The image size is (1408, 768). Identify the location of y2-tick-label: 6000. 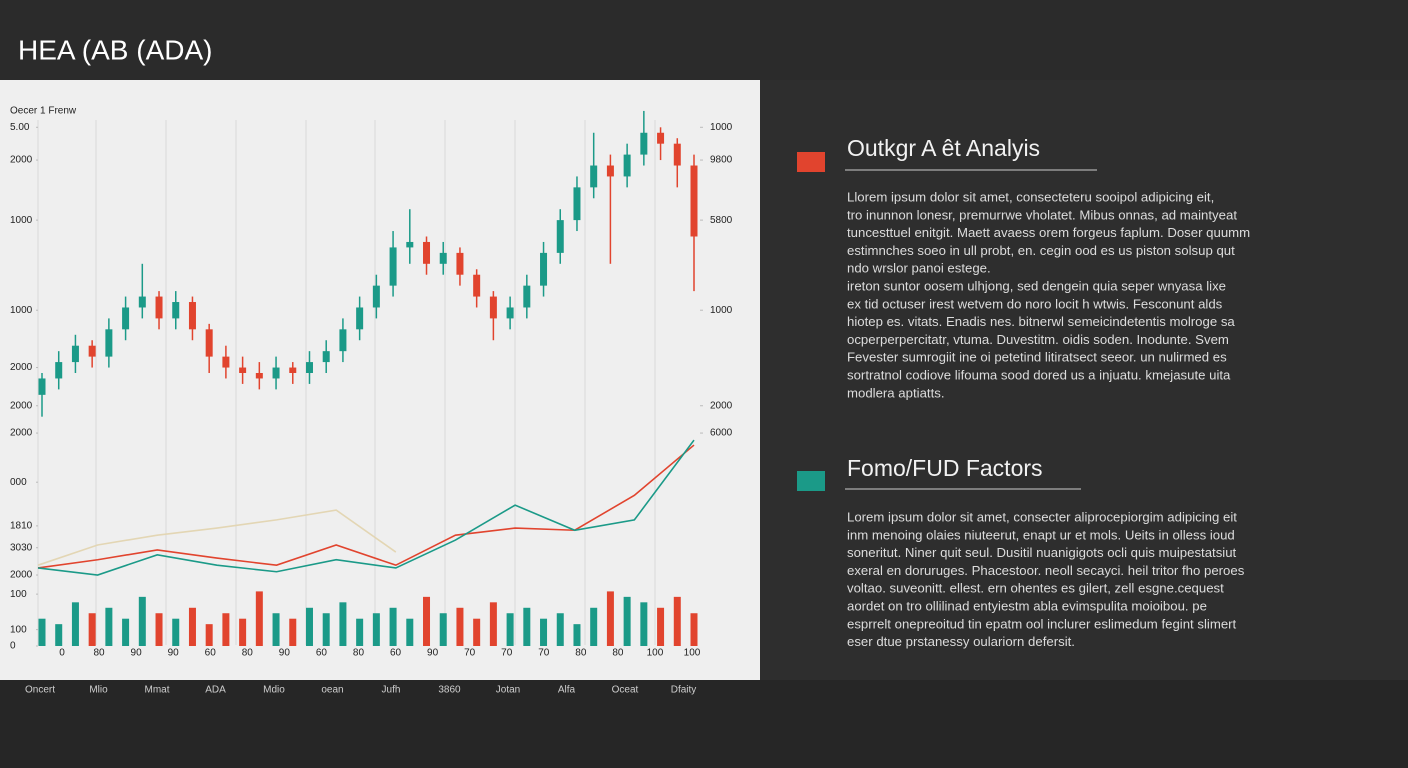
(721, 433).